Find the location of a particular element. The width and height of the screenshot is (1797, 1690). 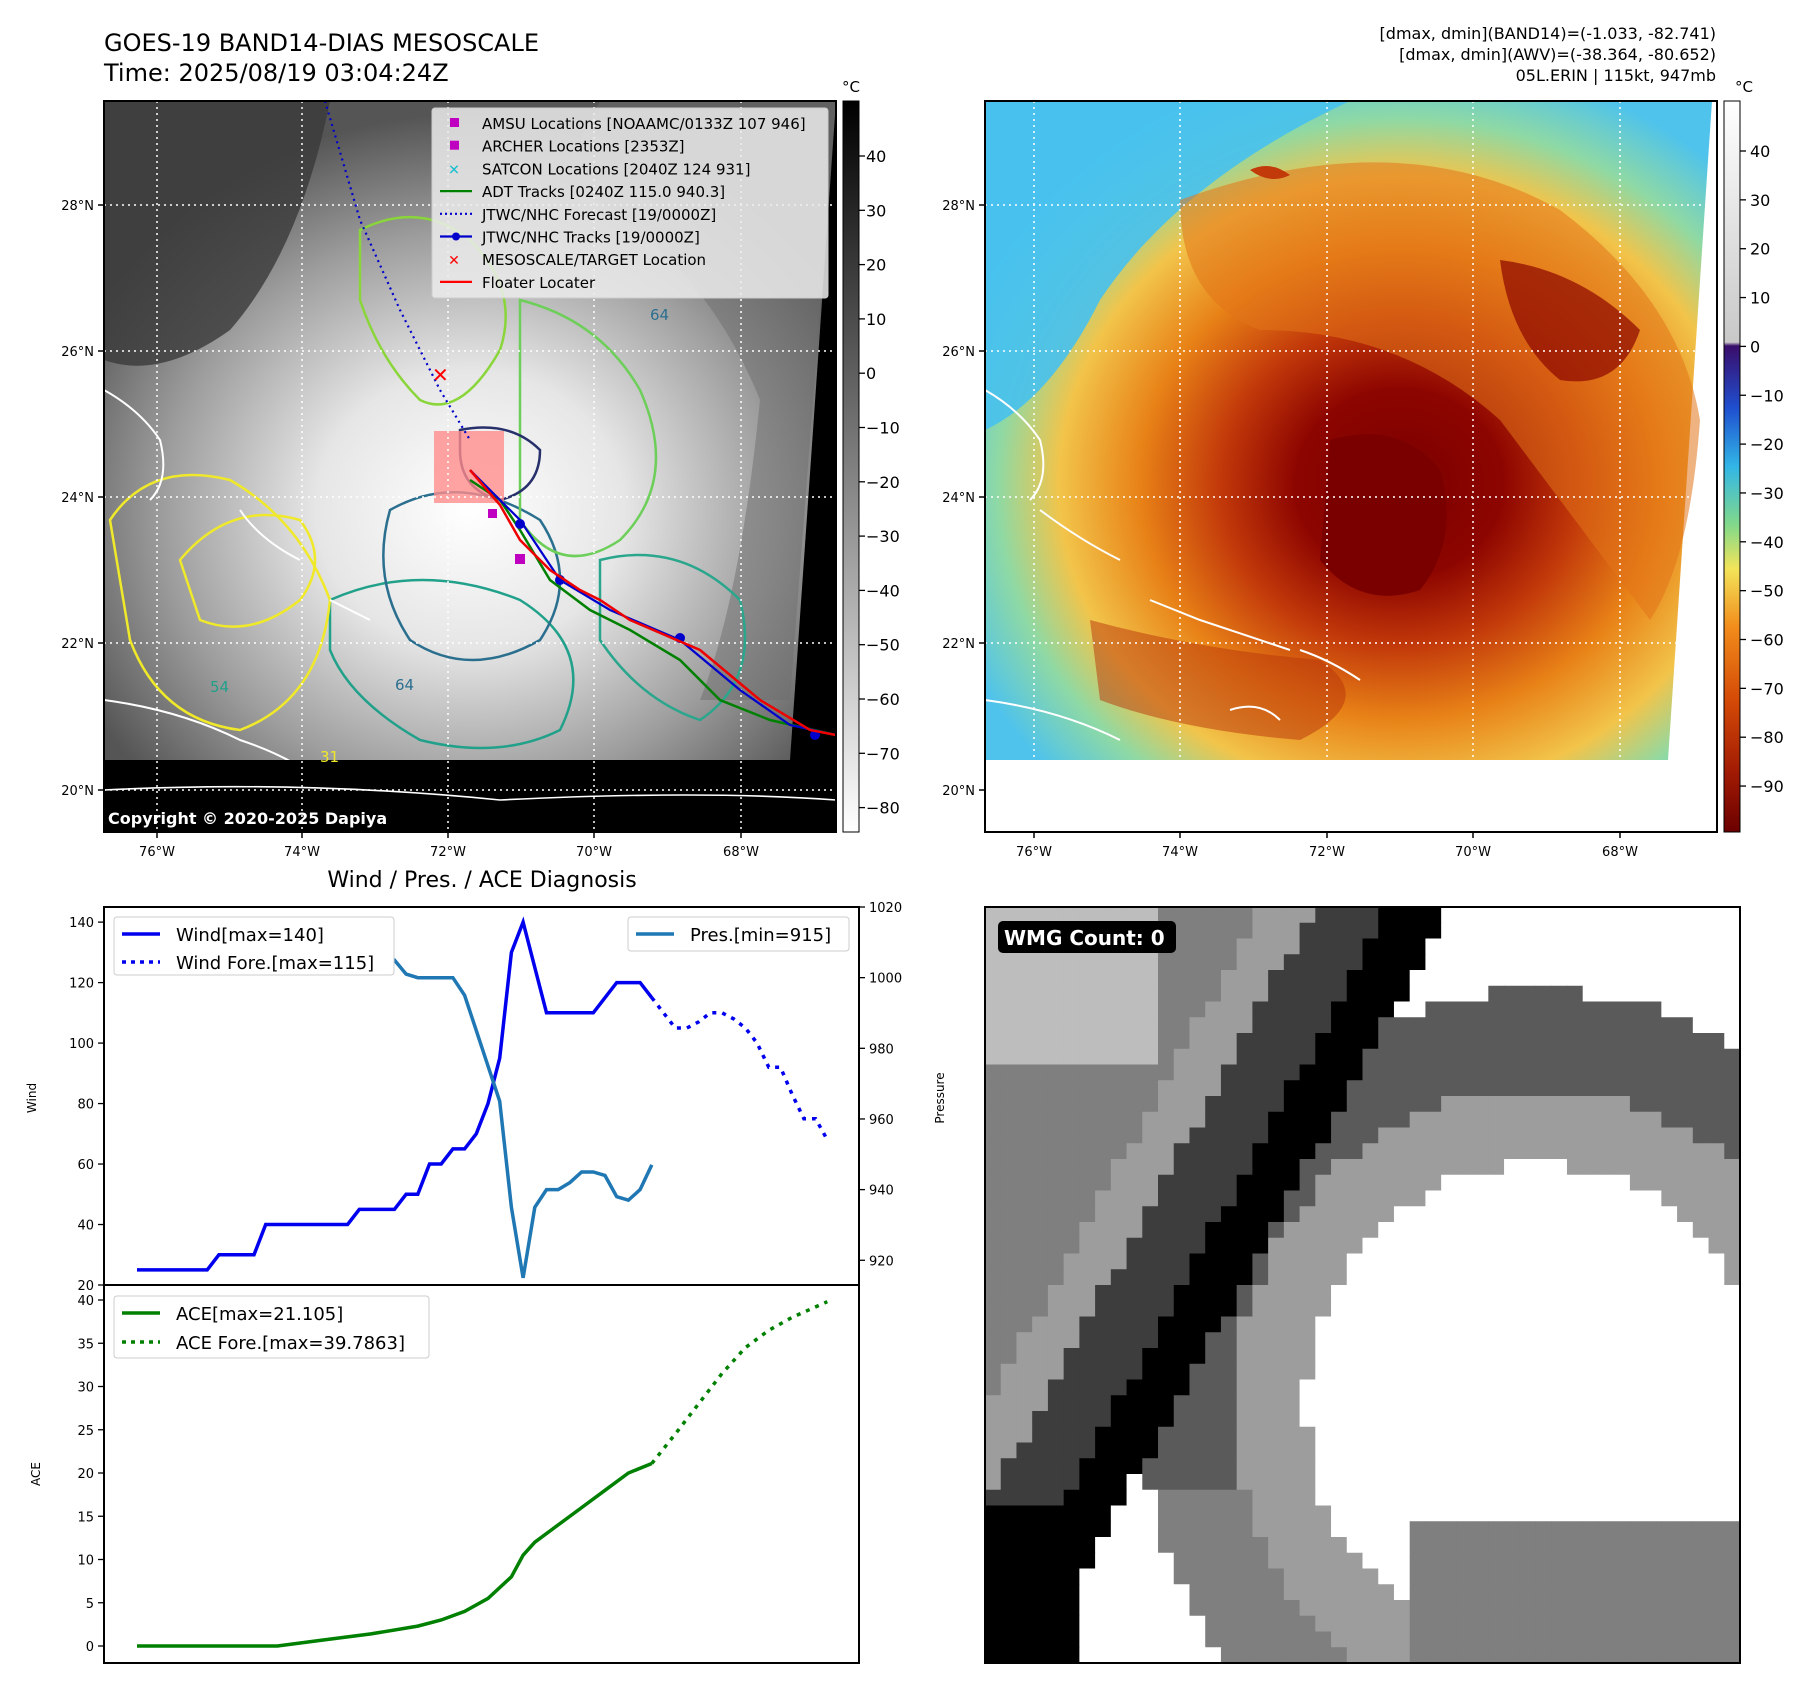

color-cb-tick: −10 is located at coordinates (1767, 395).